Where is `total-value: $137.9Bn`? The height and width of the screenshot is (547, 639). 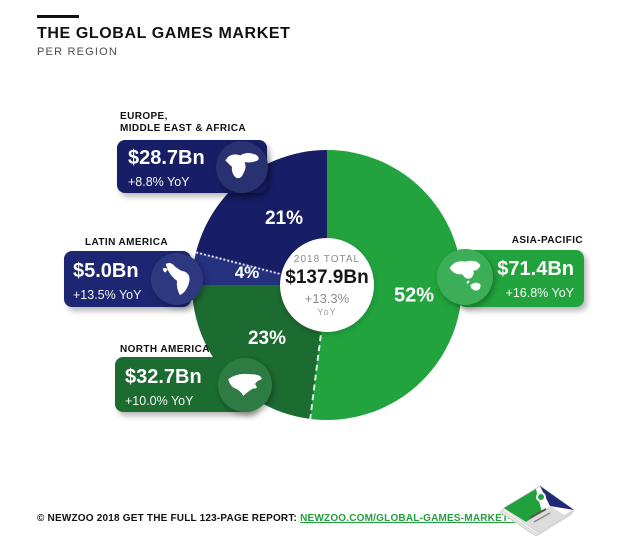 total-value: $137.9Bn is located at coordinates (327, 277).